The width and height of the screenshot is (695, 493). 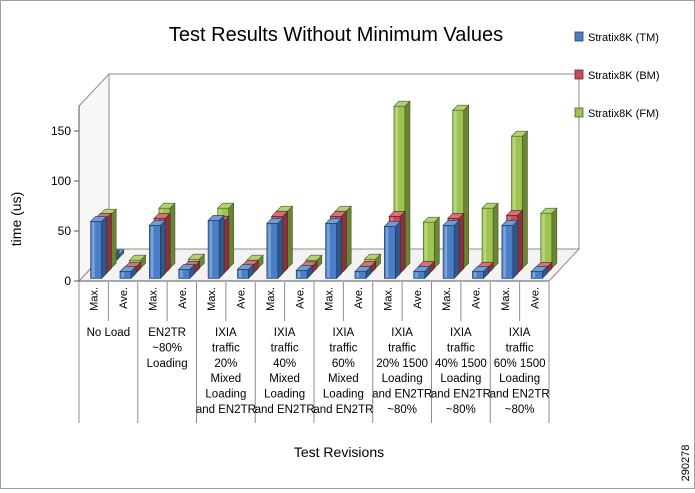 What do you see at coordinates (67, 281) in the screenshot?
I see `y-tick-label: 0` at bounding box center [67, 281].